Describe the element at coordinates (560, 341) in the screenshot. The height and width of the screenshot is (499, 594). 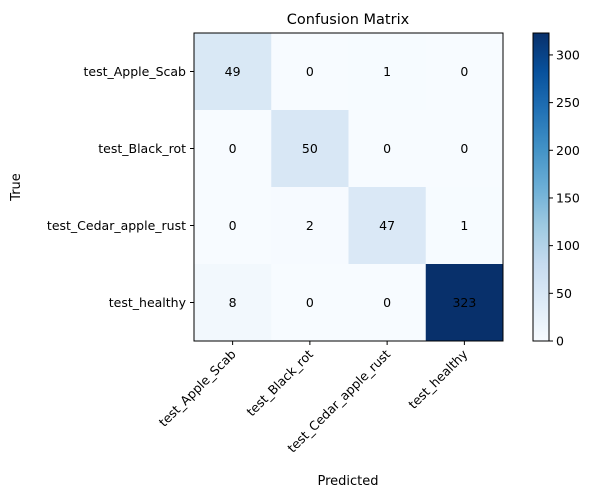
I see `colorbar-tick-label: 0` at that location.